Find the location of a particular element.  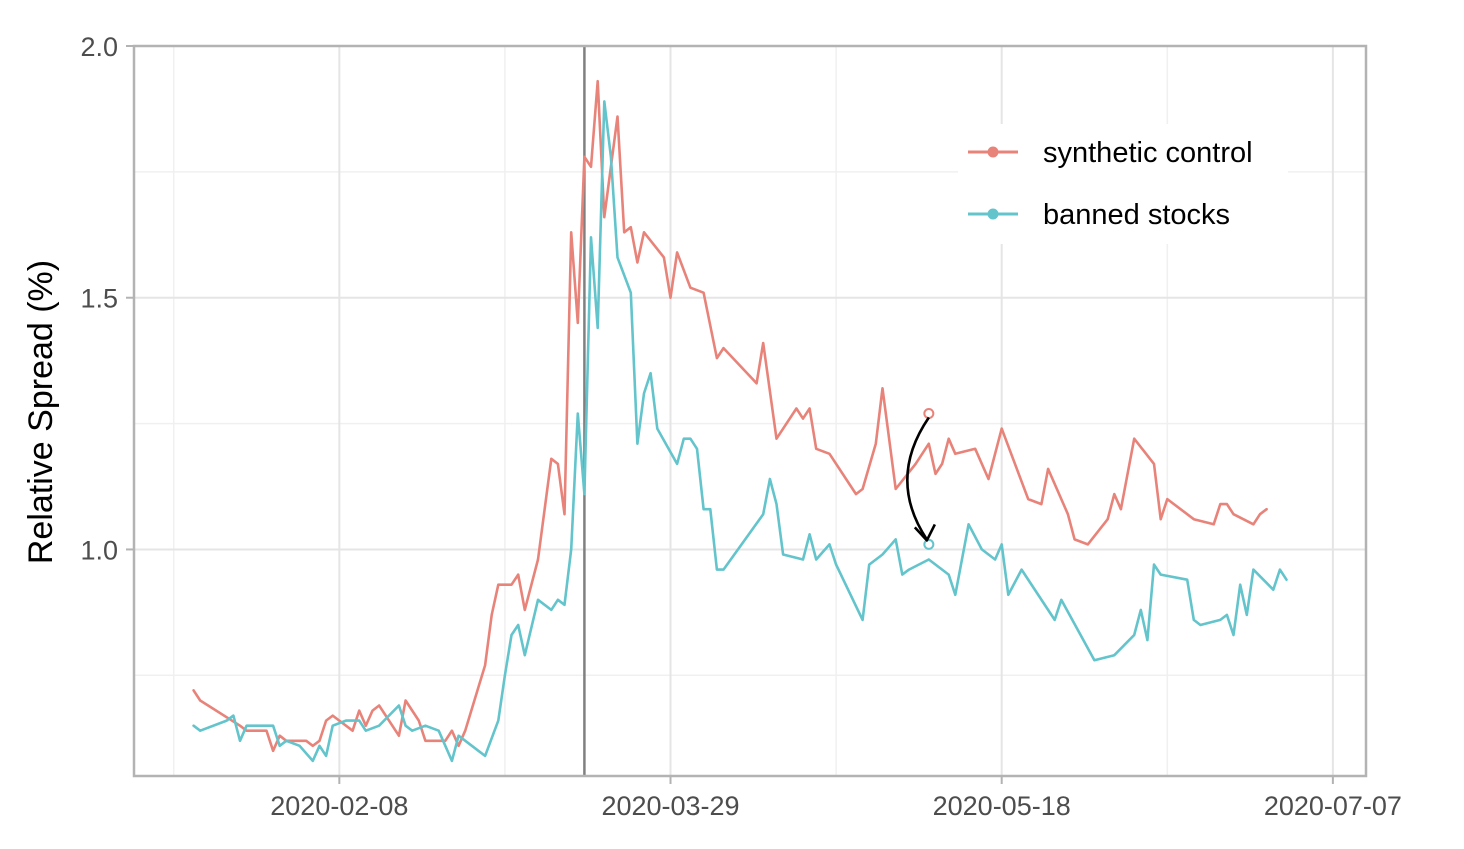

legend-item: banned stocks is located at coordinates (1099, 215).